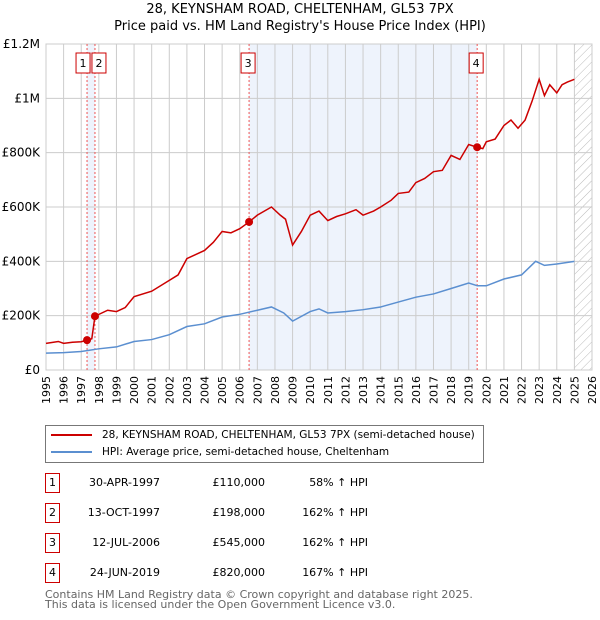 Image resolution: width=600 pixels, height=620 pixels. Describe the element at coordinates (557, 390) in the screenshot. I see `x-tick-label: 2024` at that location.